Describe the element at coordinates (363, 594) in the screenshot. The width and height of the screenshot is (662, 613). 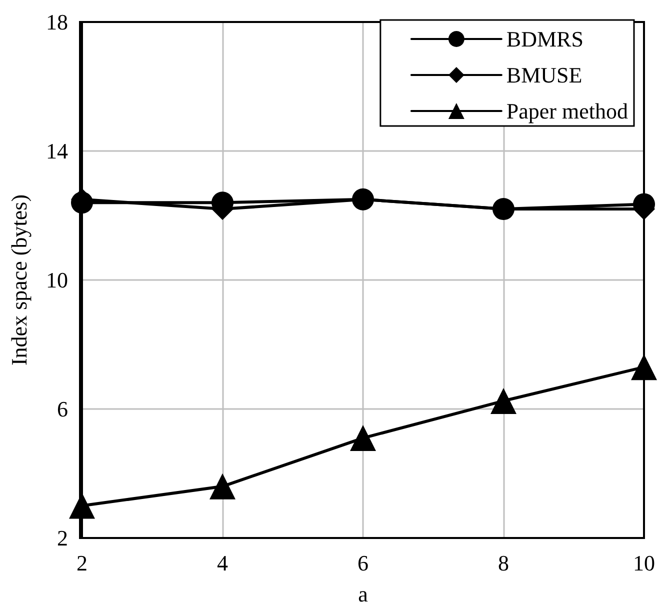
I see `x-axis-title: a` at that location.